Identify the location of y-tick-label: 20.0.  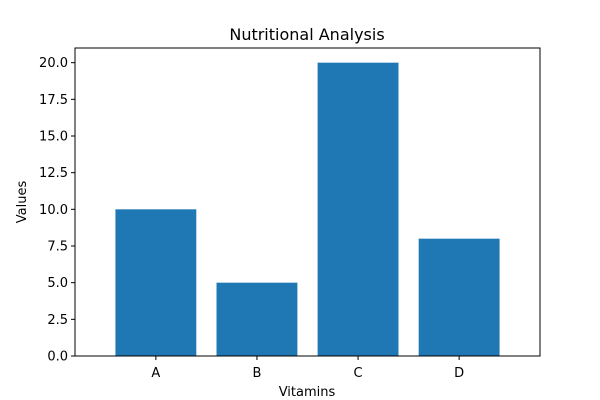
(53, 63).